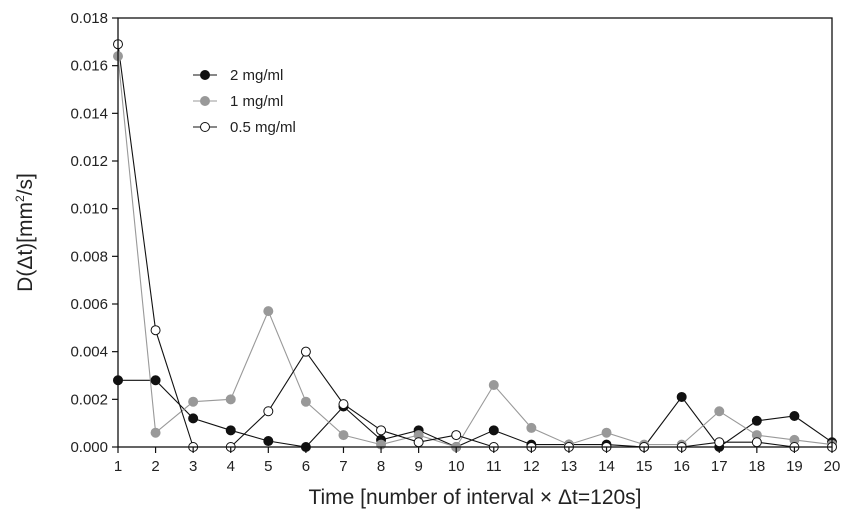 This screenshot has width=845, height=512. I want to click on y-axis-title-main: D(Δt)[mm, so click(25, 247).